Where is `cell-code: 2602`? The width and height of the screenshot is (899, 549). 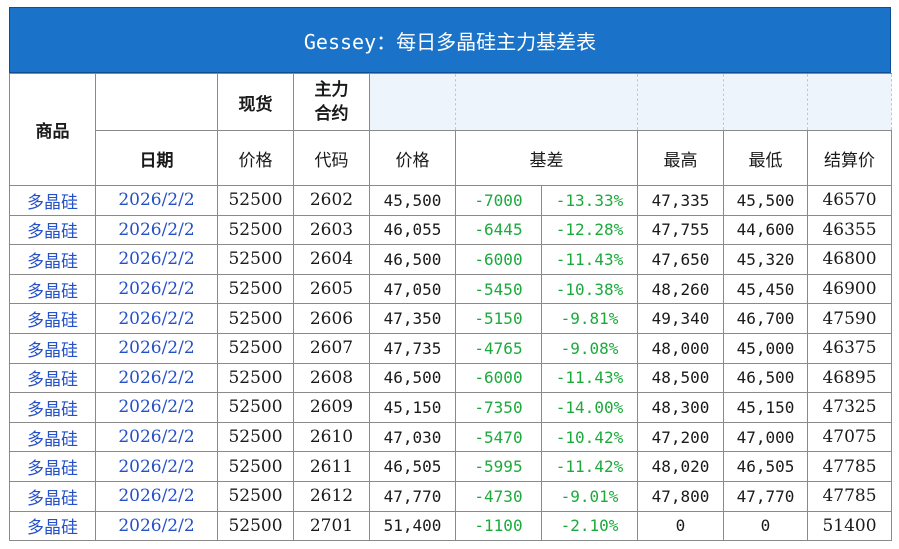 cell-code: 2602 is located at coordinates (331, 200).